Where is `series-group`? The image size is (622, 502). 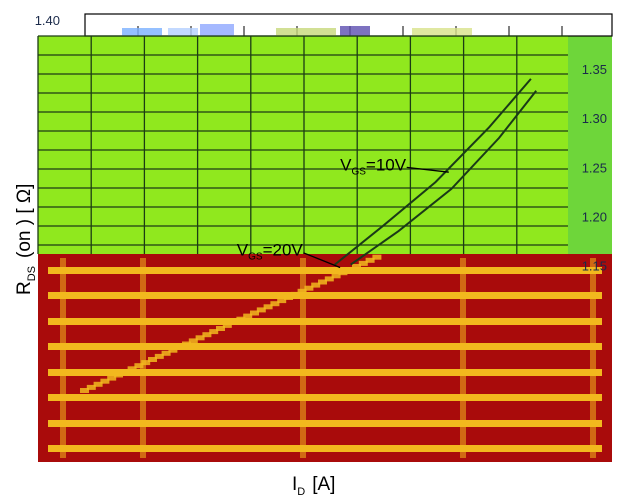 series-group is located at coordinates (435, 172).